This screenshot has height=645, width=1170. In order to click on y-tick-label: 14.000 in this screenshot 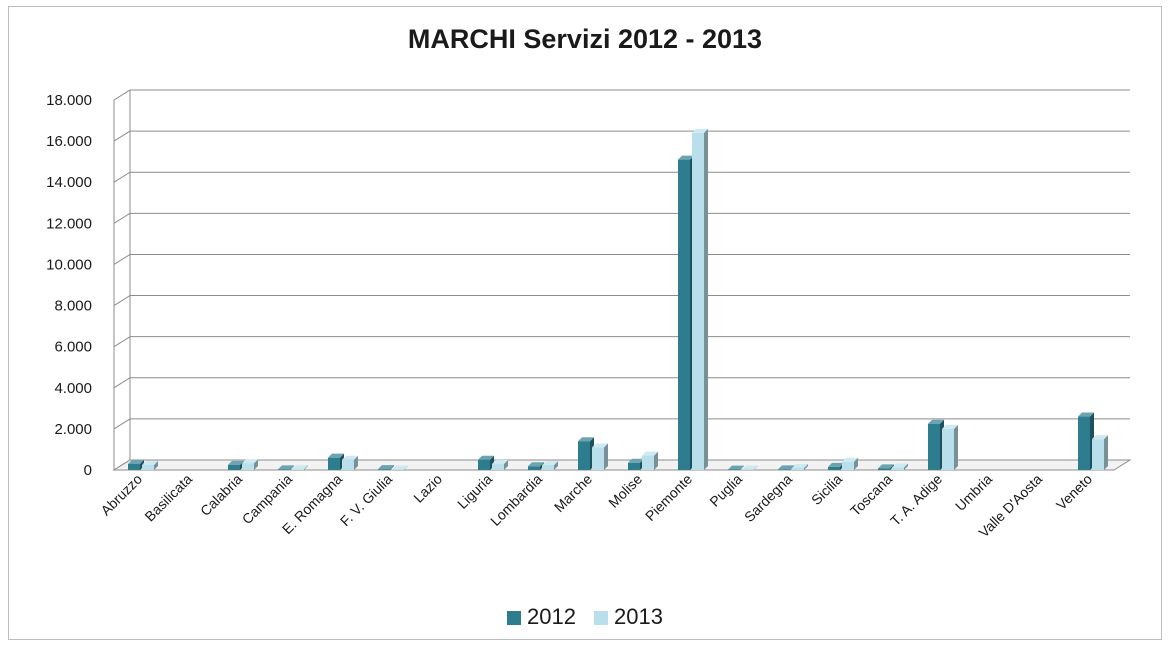, I will do `click(69, 182)`.